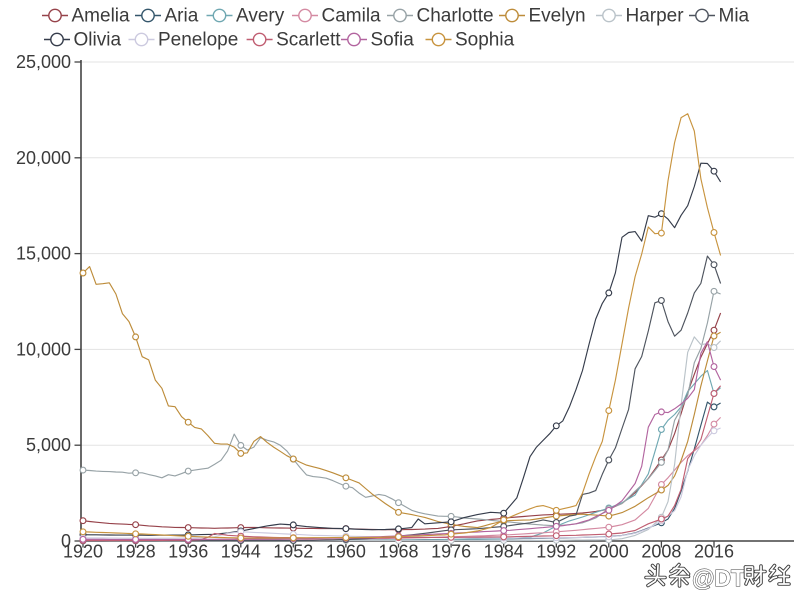  Describe the element at coordinates (714, 552) in the screenshot. I see `svg-text: 2016` at that location.